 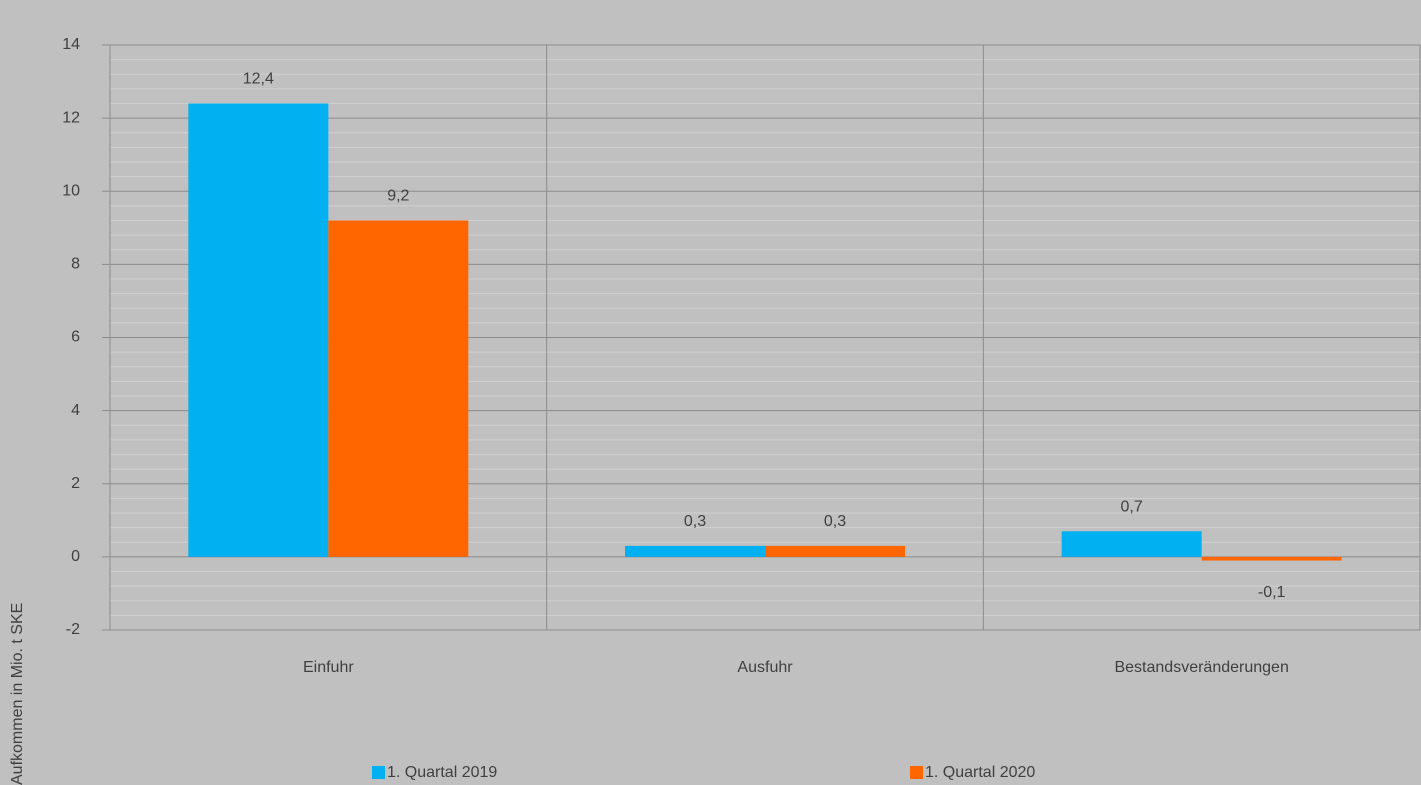 What do you see at coordinates (398, 196) in the screenshot?
I see `value-label: 9,2` at bounding box center [398, 196].